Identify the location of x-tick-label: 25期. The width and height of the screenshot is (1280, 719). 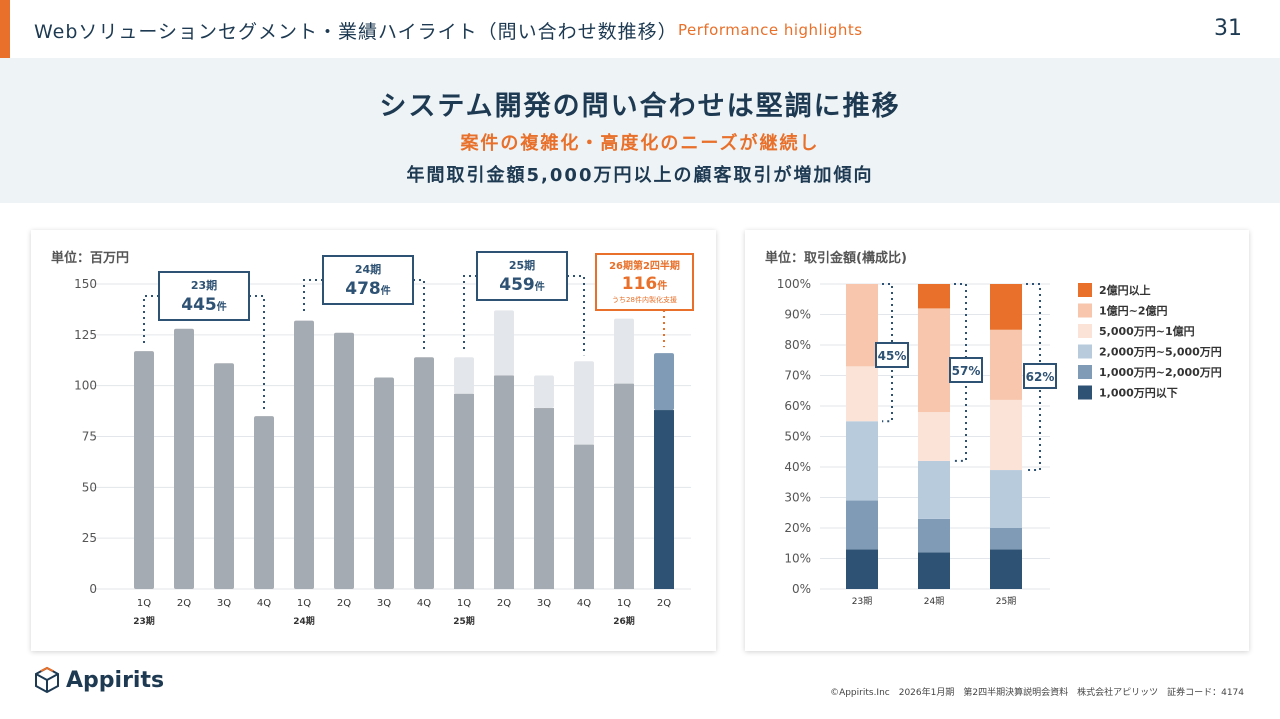
(1006, 601).